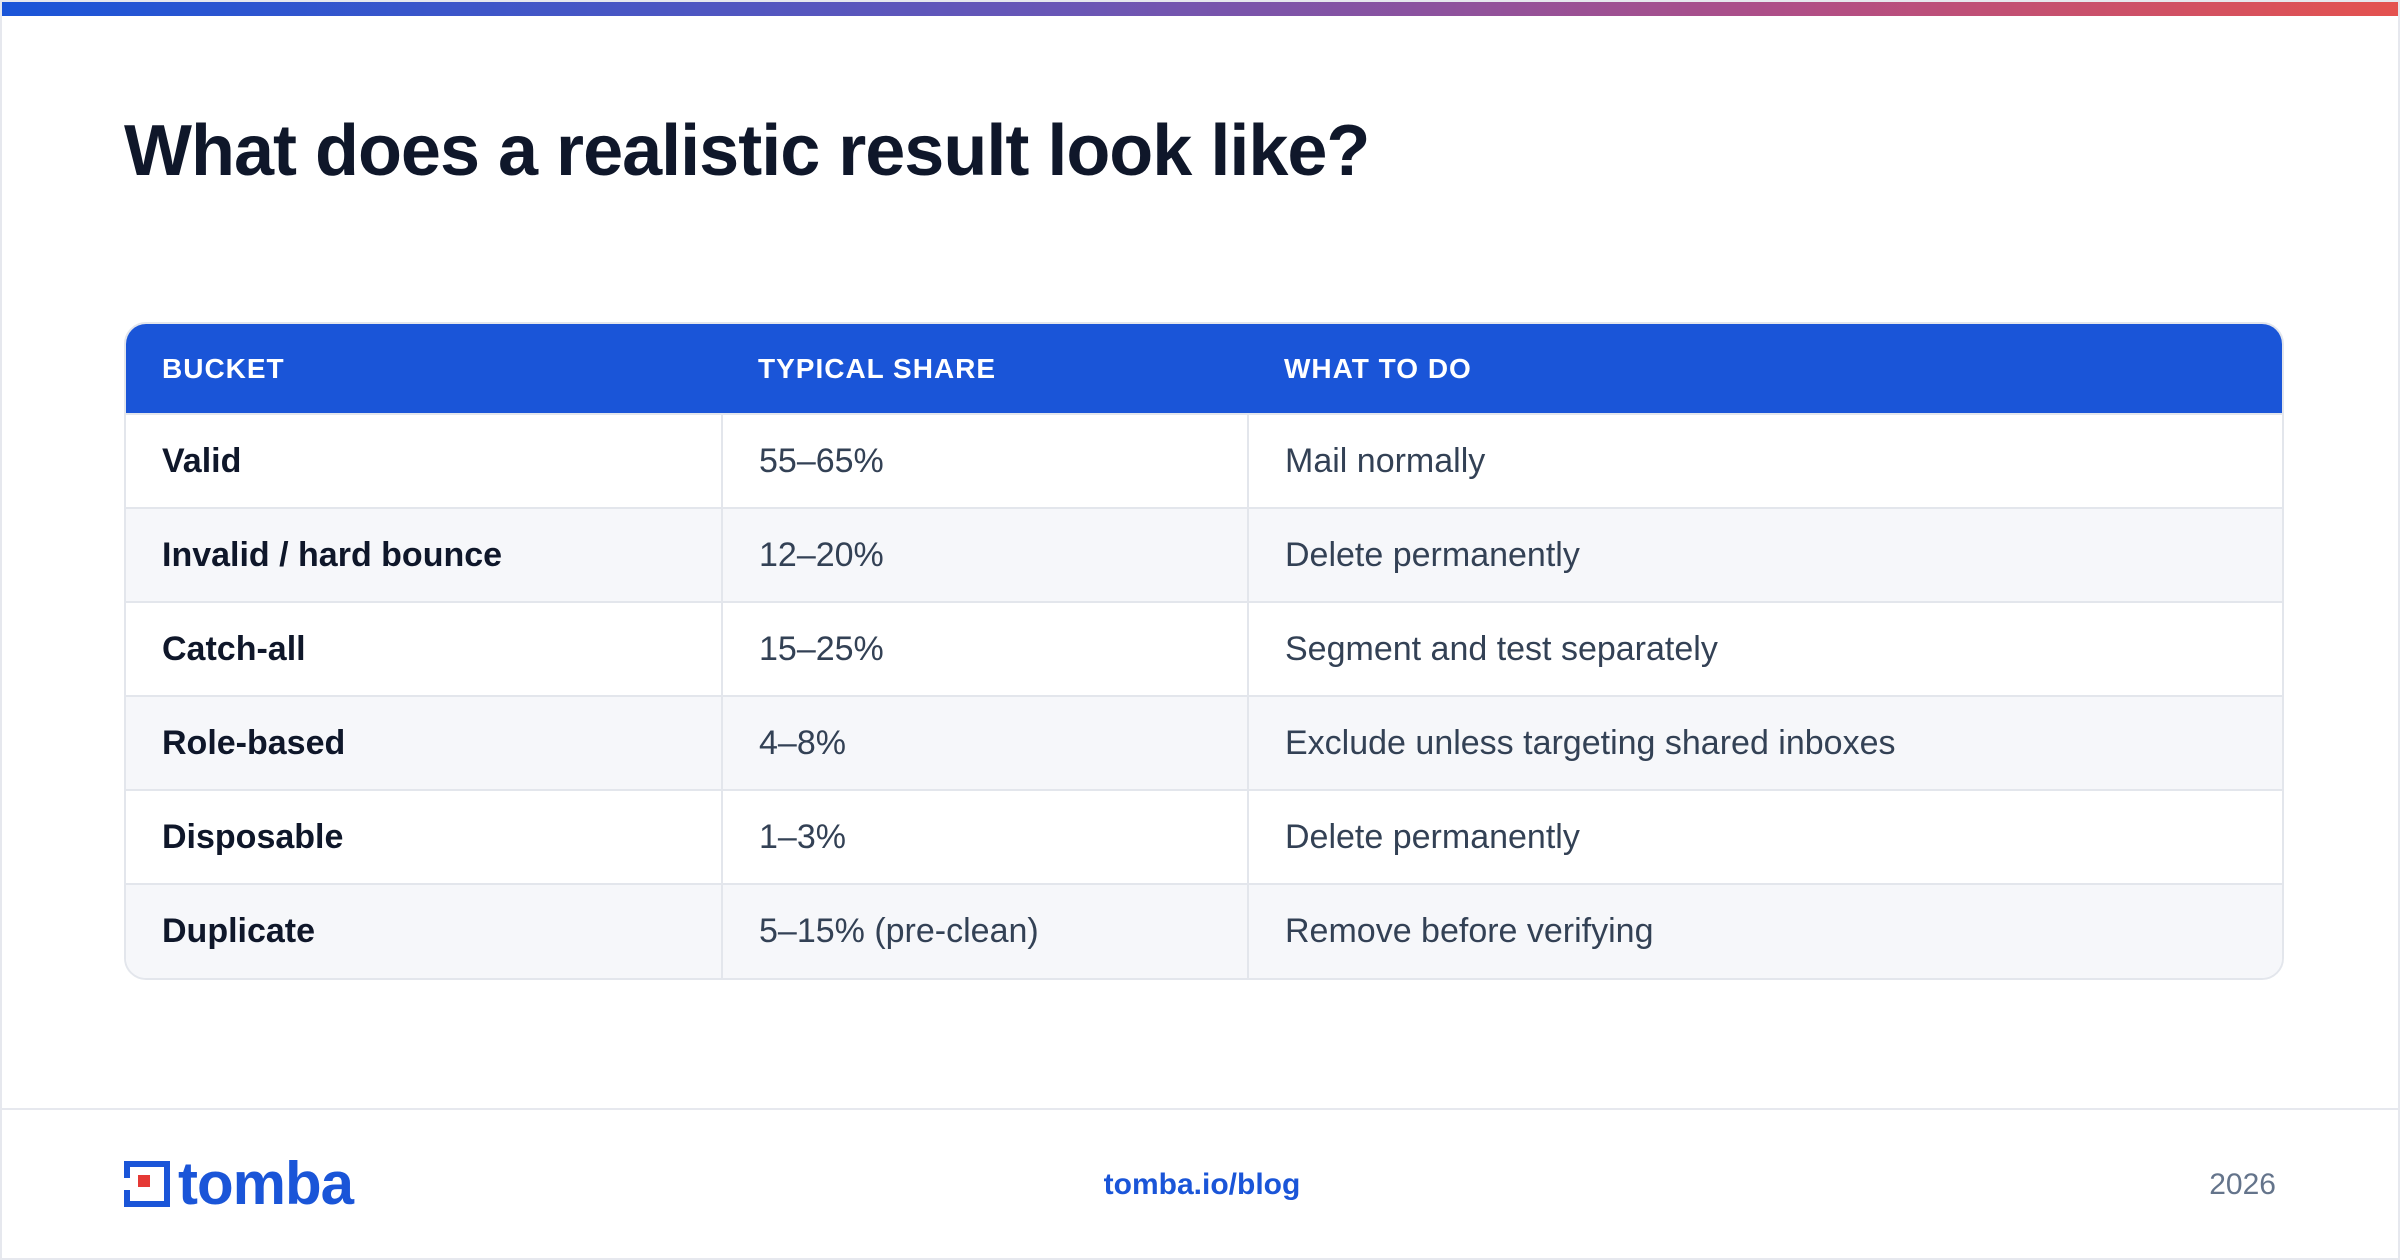  I want to click on table-header-row: BUCKET TYPICAL SHARE WHAT TO DO, so click(1204, 369).